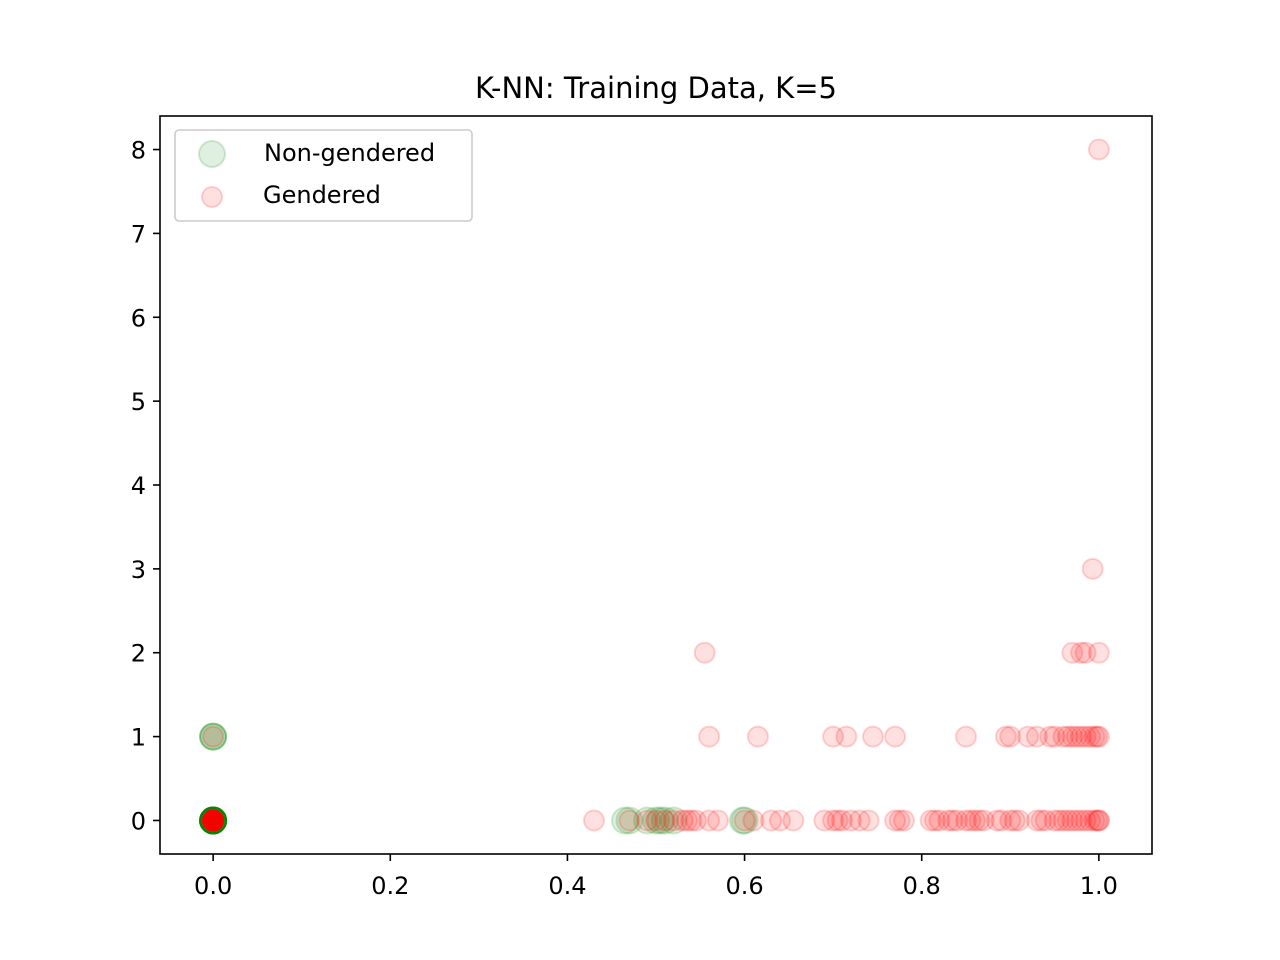  Describe the element at coordinates (138, 738) in the screenshot. I see `y-tick-label: 1` at that location.